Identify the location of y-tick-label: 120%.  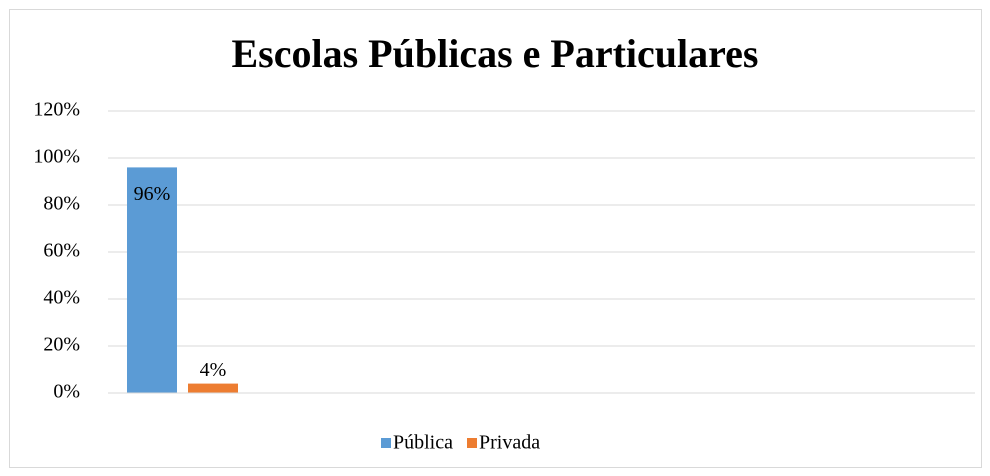
(56, 110).